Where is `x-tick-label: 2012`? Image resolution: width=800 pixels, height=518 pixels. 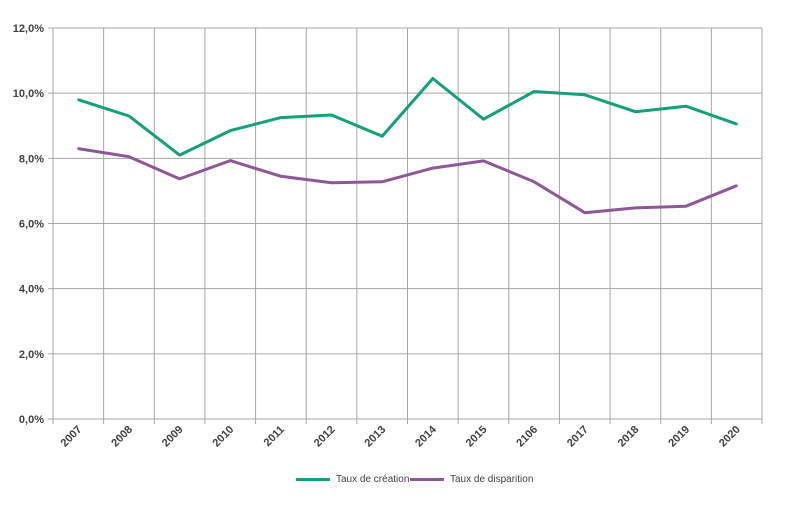
x-tick-label: 2012 is located at coordinates (325, 437).